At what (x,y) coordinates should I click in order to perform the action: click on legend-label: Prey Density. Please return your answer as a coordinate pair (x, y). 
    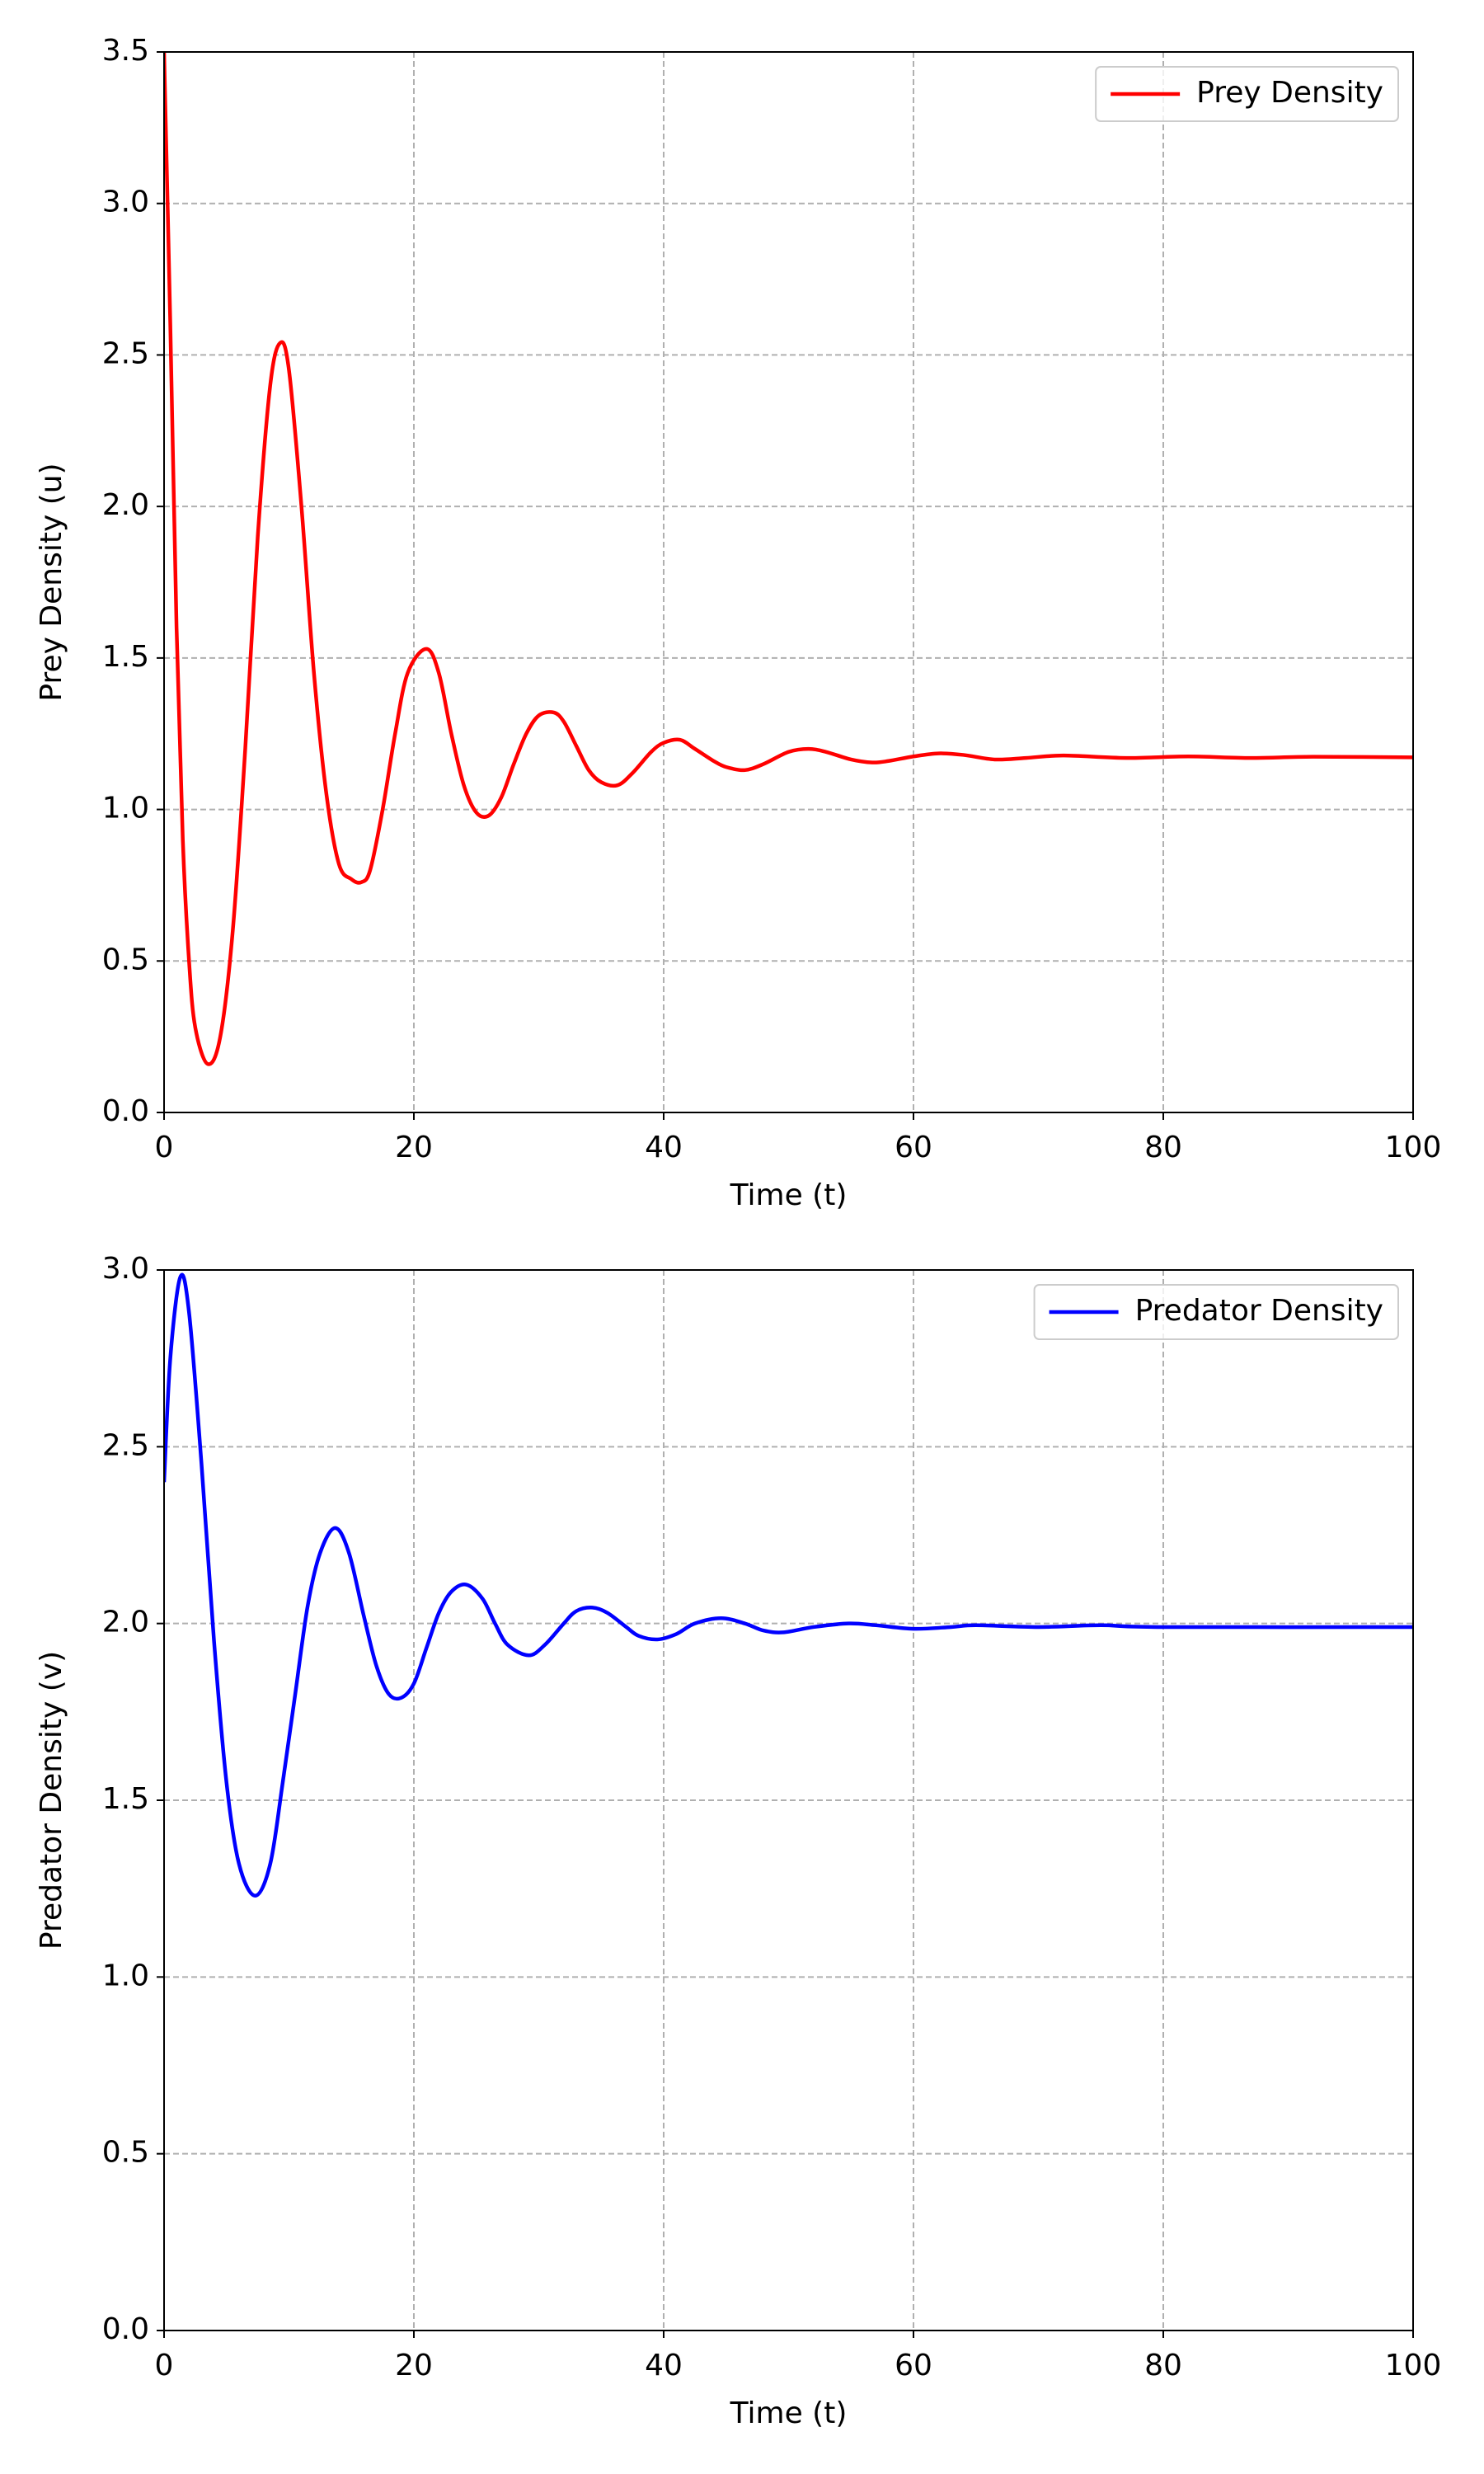
    Looking at the image, I should click on (1289, 93).